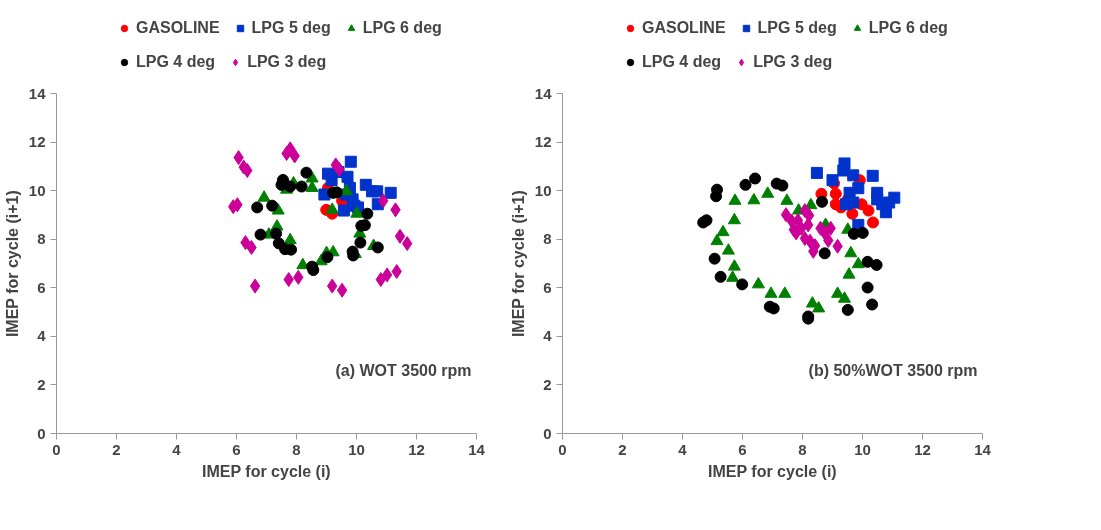  What do you see at coordinates (403, 371) in the screenshot?
I see `annotation: (a) WOT 3500 rpm` at bounding box center [403, 371].